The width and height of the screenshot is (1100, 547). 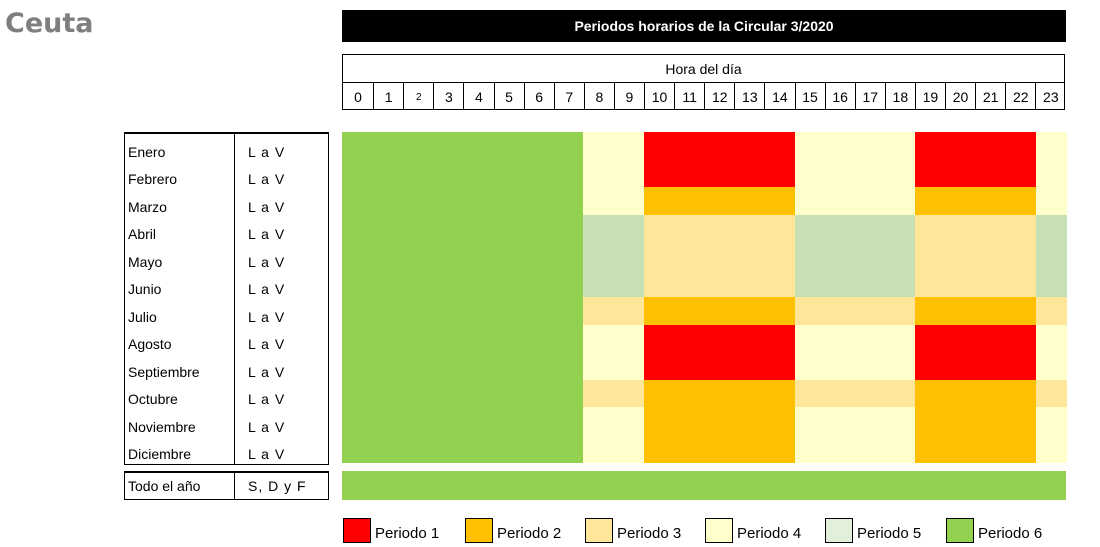 What do you see at coordinates (659, 96) in the screenshot?
I see `hour-tick-label: 10` at bounding box center [659, 96].